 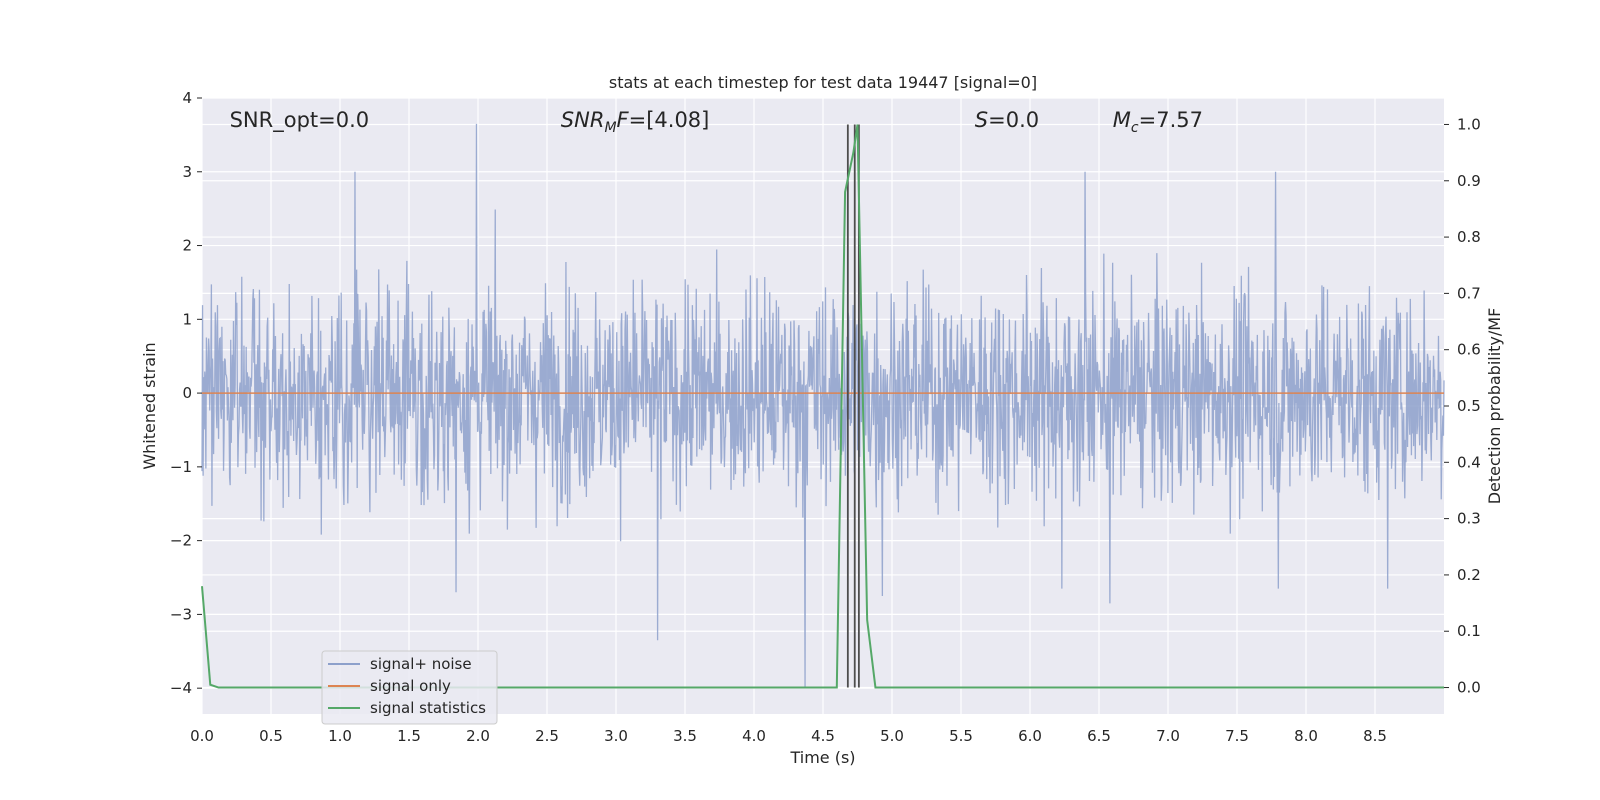 What do you see at coordinates (1099, 736) in the screenshot?
I see `x-tick-label-13: 6.5` at bounding box center [1099, 736].